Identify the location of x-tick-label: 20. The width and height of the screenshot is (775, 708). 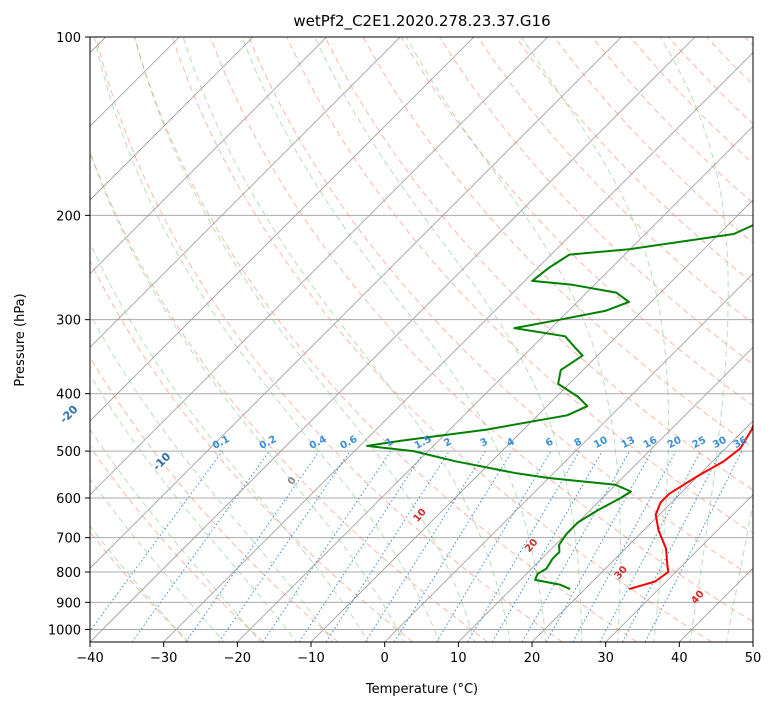
(532, 658).